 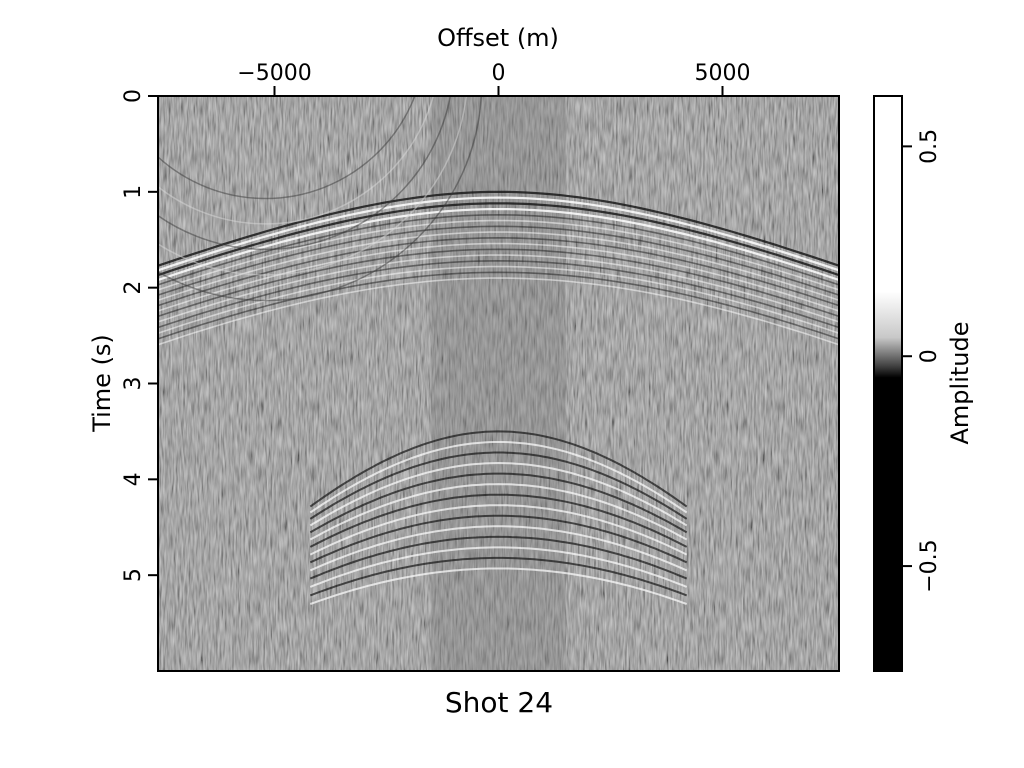 I want to click on x-axis-title: Offset (m), so click(x=498, y=38).